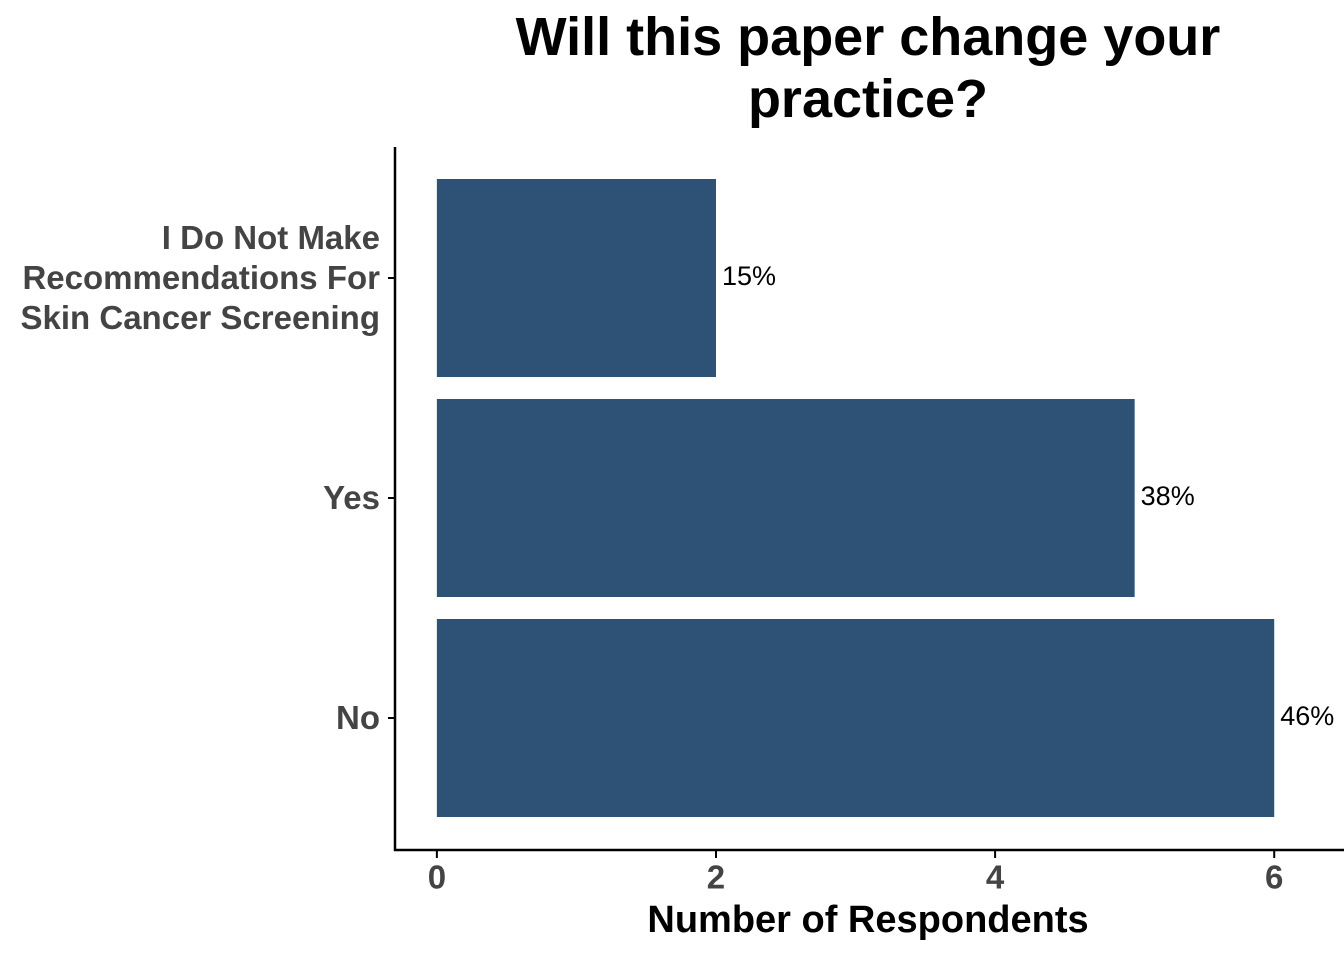  Describe the element at coordinates (437, 877) in the screenshot. I see `x-tick-label: 0` at that location.